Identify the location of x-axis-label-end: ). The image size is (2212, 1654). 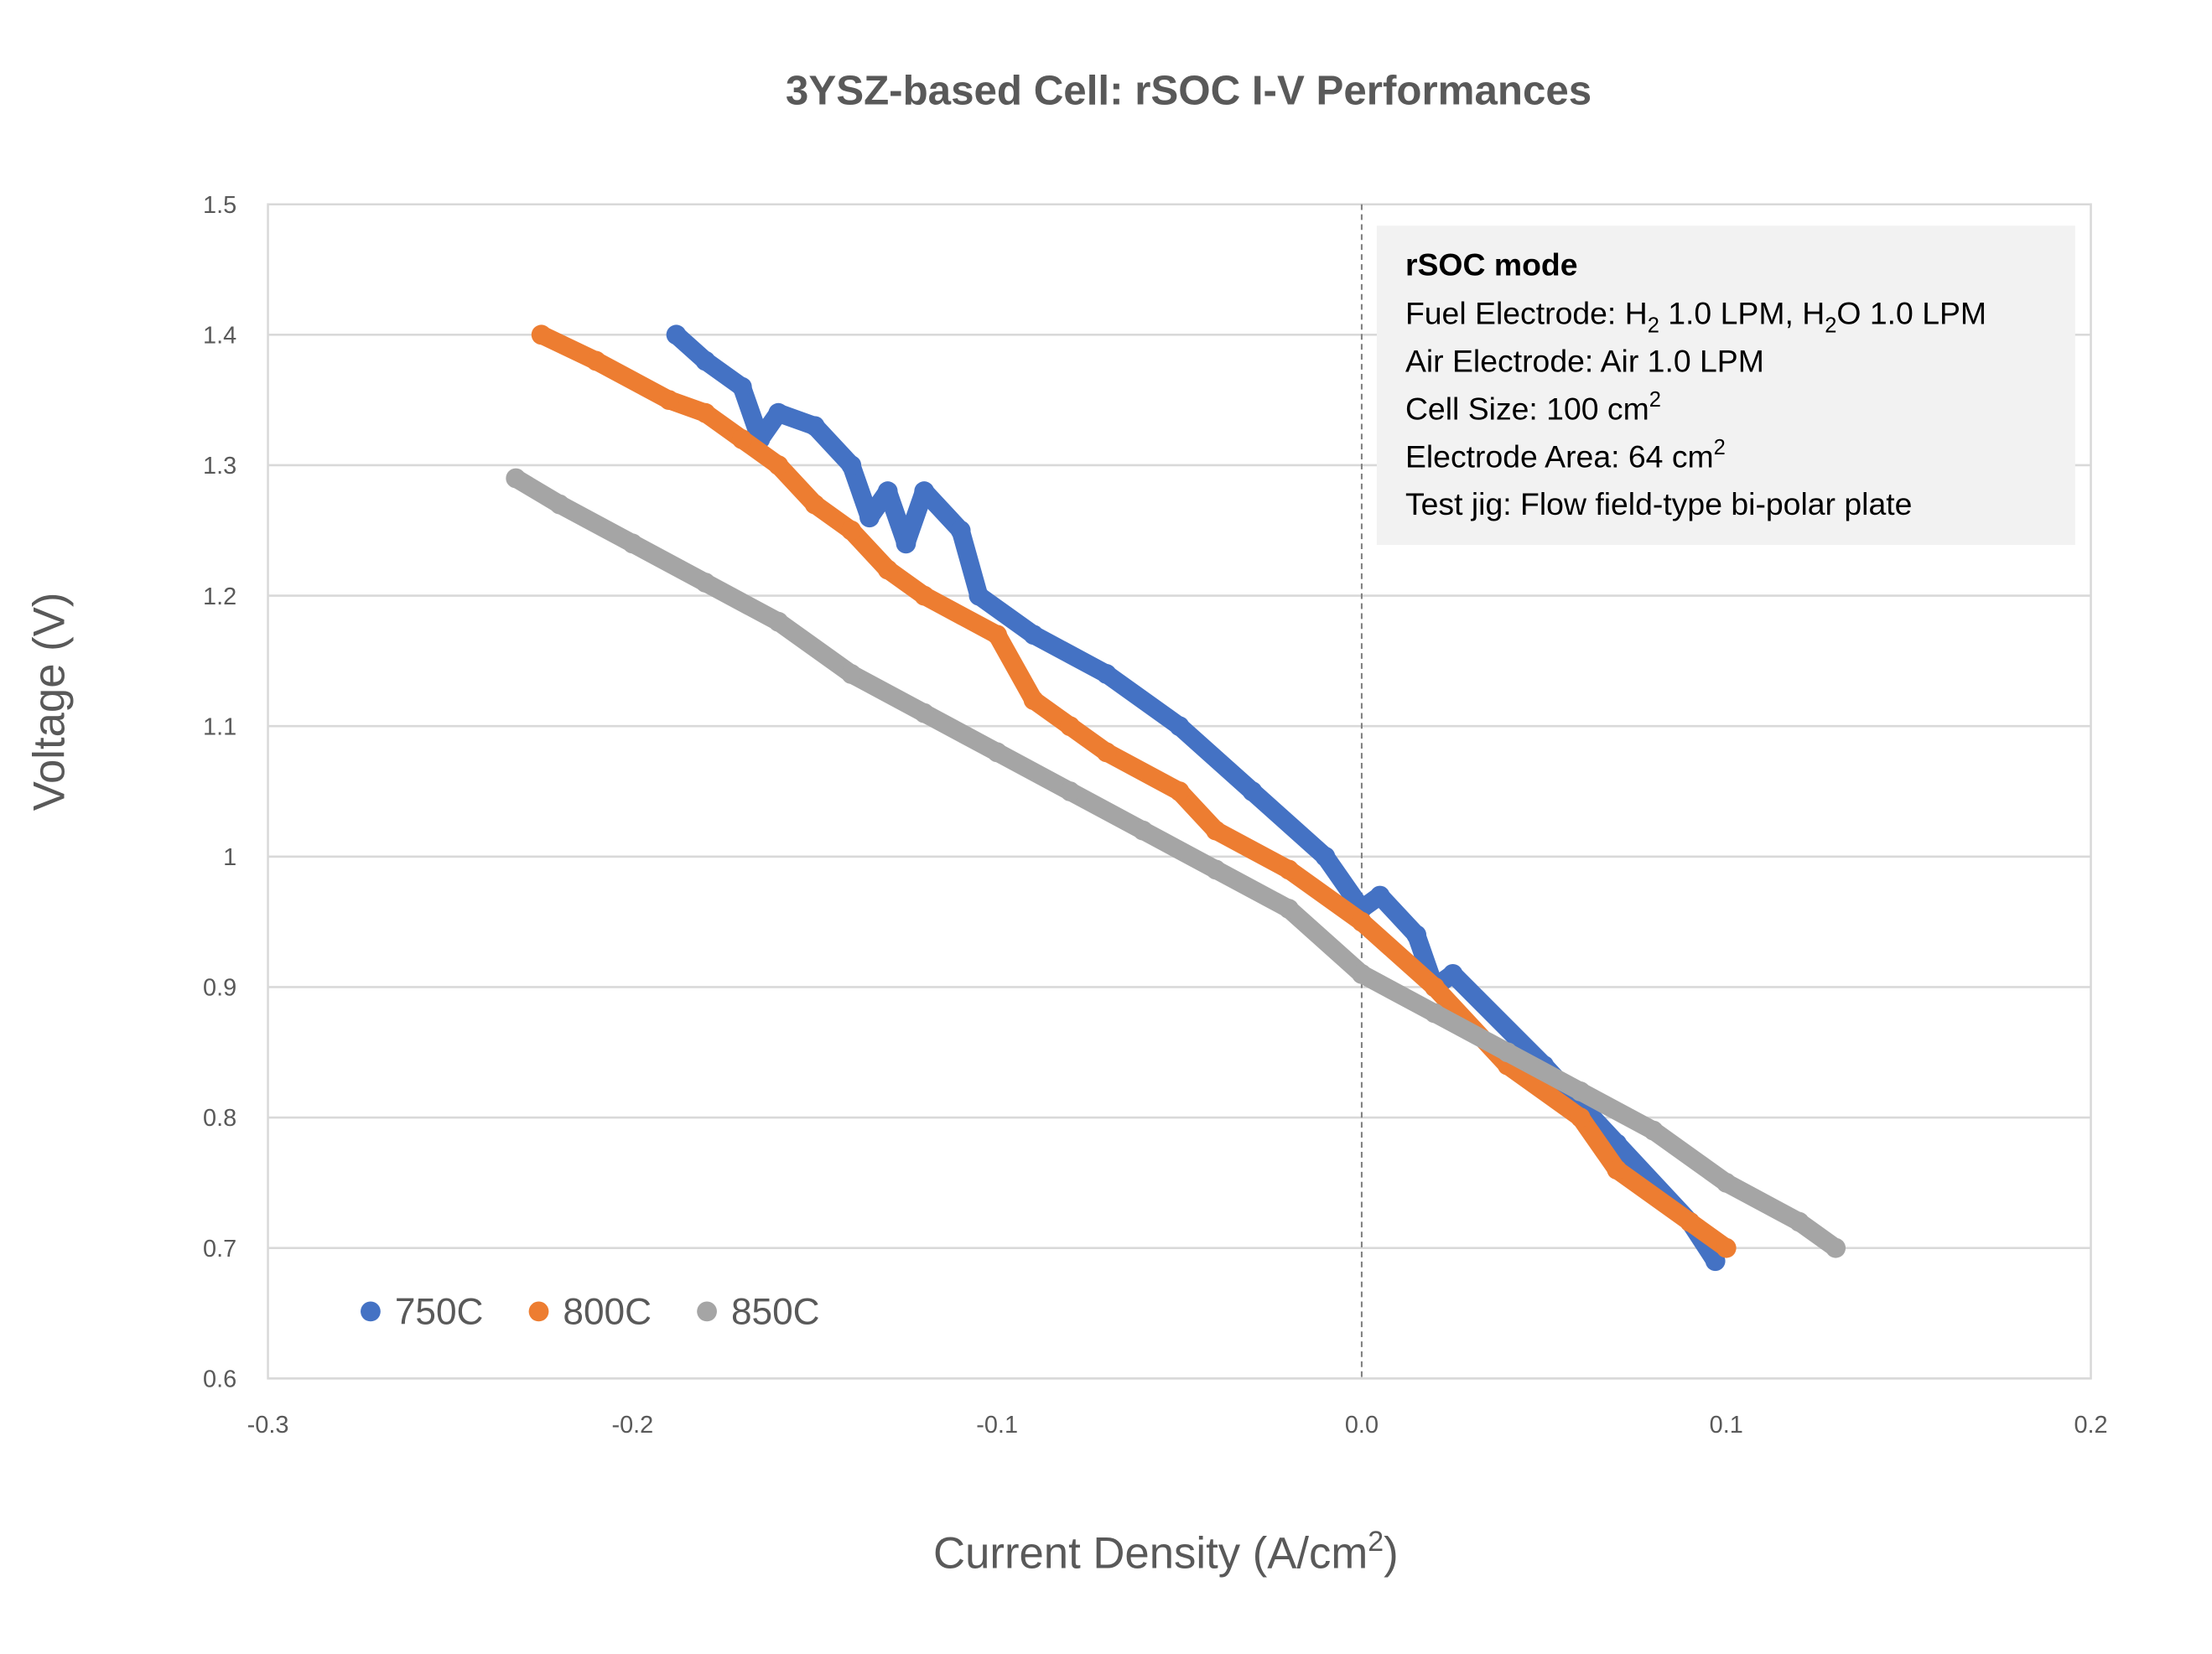
(1391, 1553).